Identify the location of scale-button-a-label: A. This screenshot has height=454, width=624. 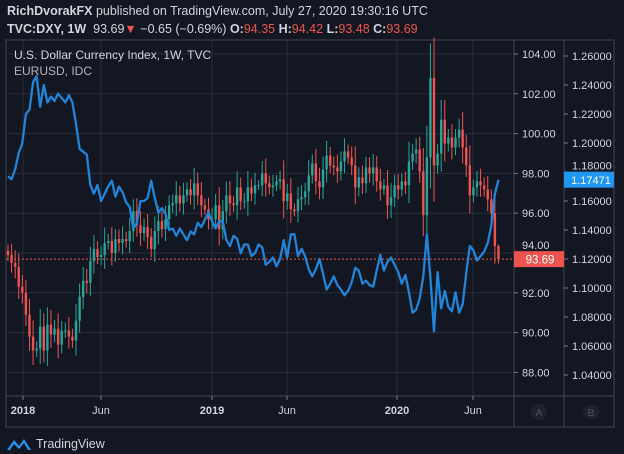
(539, 413).